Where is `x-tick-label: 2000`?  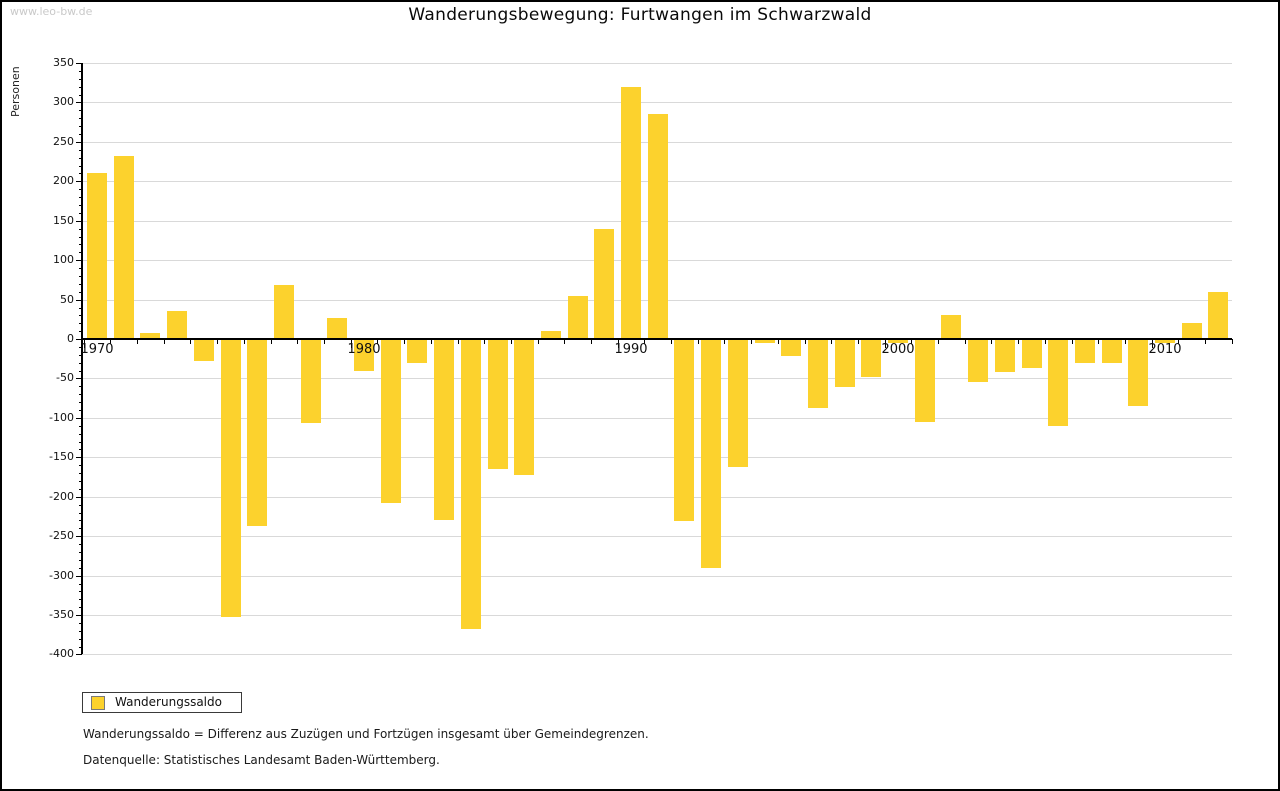 x-tick-label: 2000 is located at coordinates (898, 349).